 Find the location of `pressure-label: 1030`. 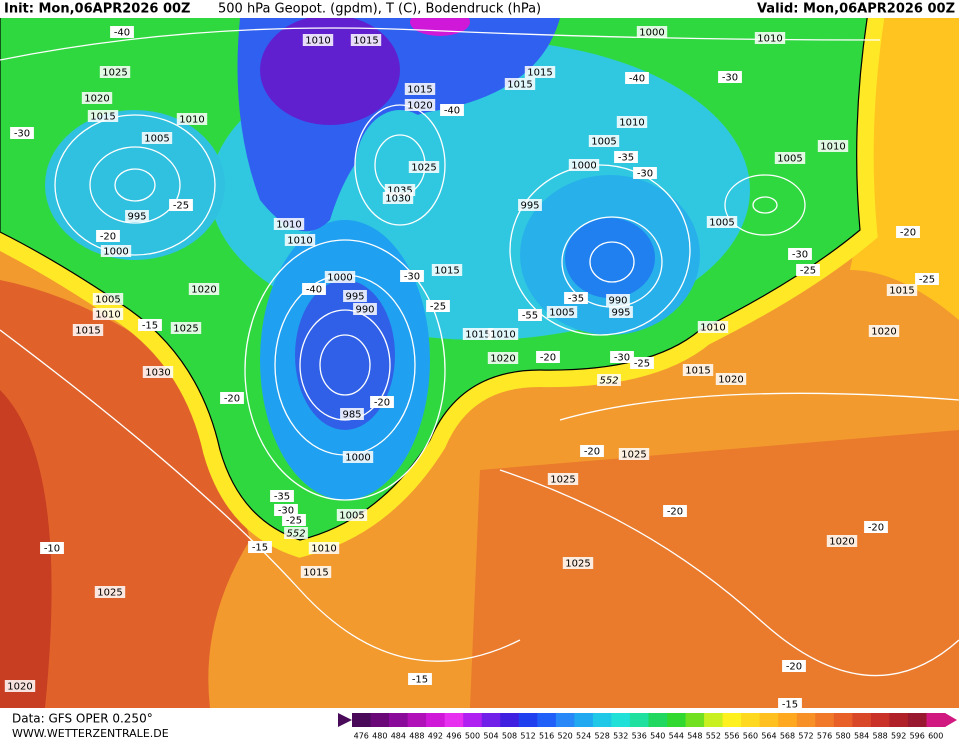

pressure-label: 1030 is located at coordinates (157, 373).